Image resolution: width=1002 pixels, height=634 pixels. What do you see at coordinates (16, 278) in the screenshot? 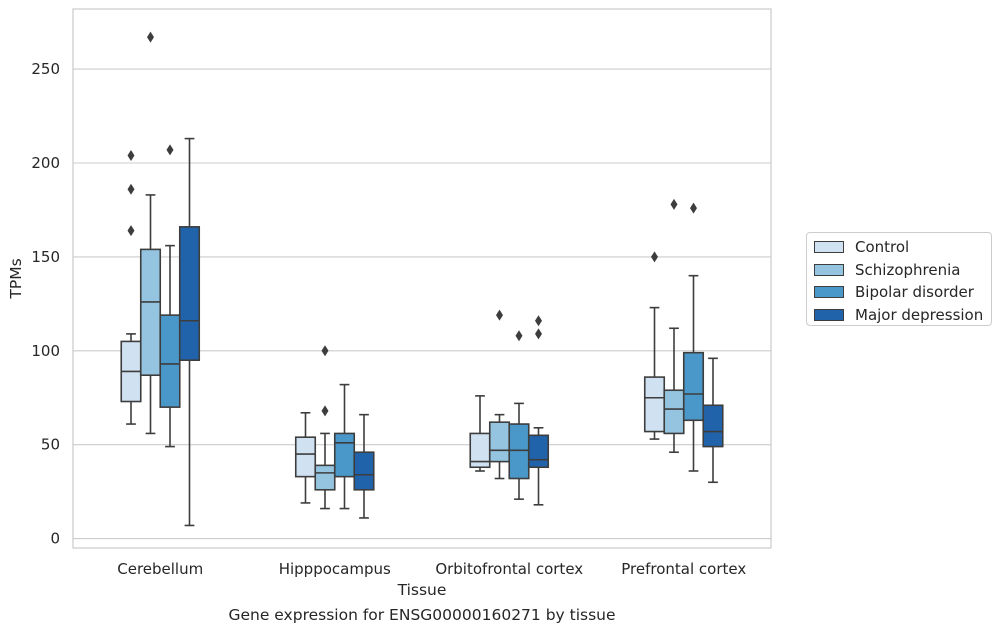
I see `y-axis-label: TPMs` at bounding box center [16, 278].